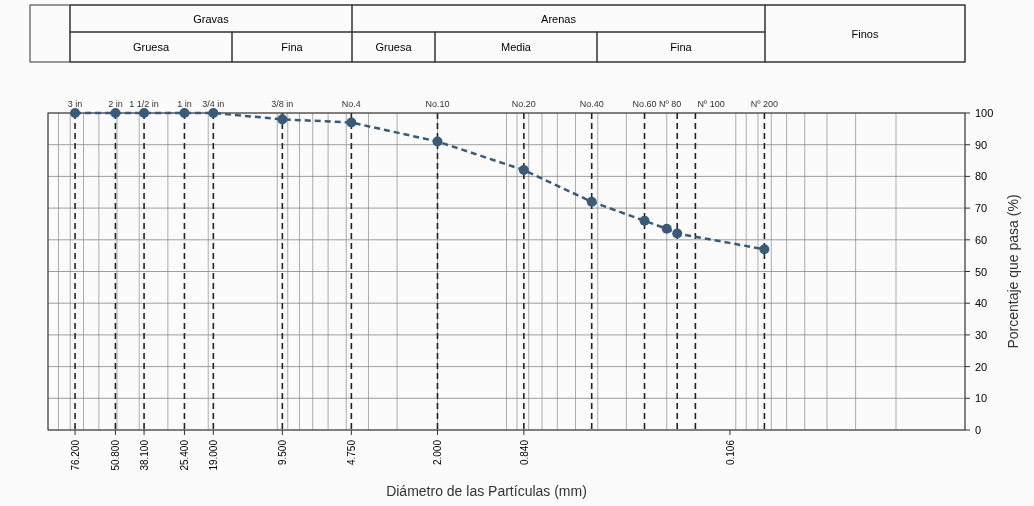 This screenshot has width=1034, height=506. Describe the element at coordinates (981, 144) in the screenshot. I see `y-tick-label: 90` at that location.